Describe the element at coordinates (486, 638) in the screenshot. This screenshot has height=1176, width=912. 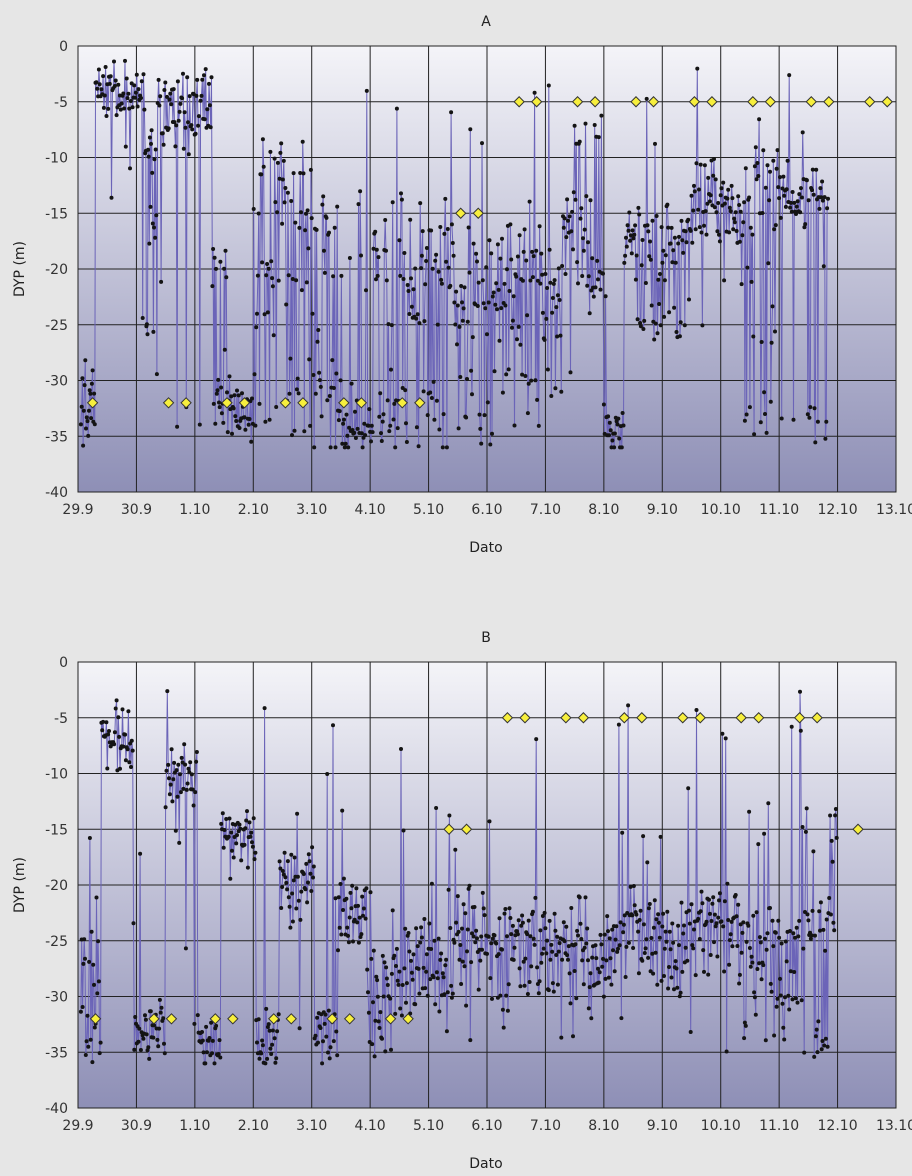
I see `chart-b-title: B` at that location.